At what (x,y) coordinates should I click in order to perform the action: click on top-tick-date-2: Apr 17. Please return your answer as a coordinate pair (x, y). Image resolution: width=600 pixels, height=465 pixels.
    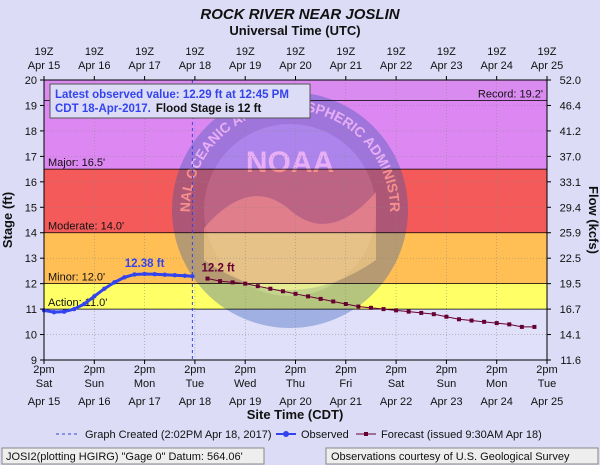
    Looking at the image, I should click on (144, 66).